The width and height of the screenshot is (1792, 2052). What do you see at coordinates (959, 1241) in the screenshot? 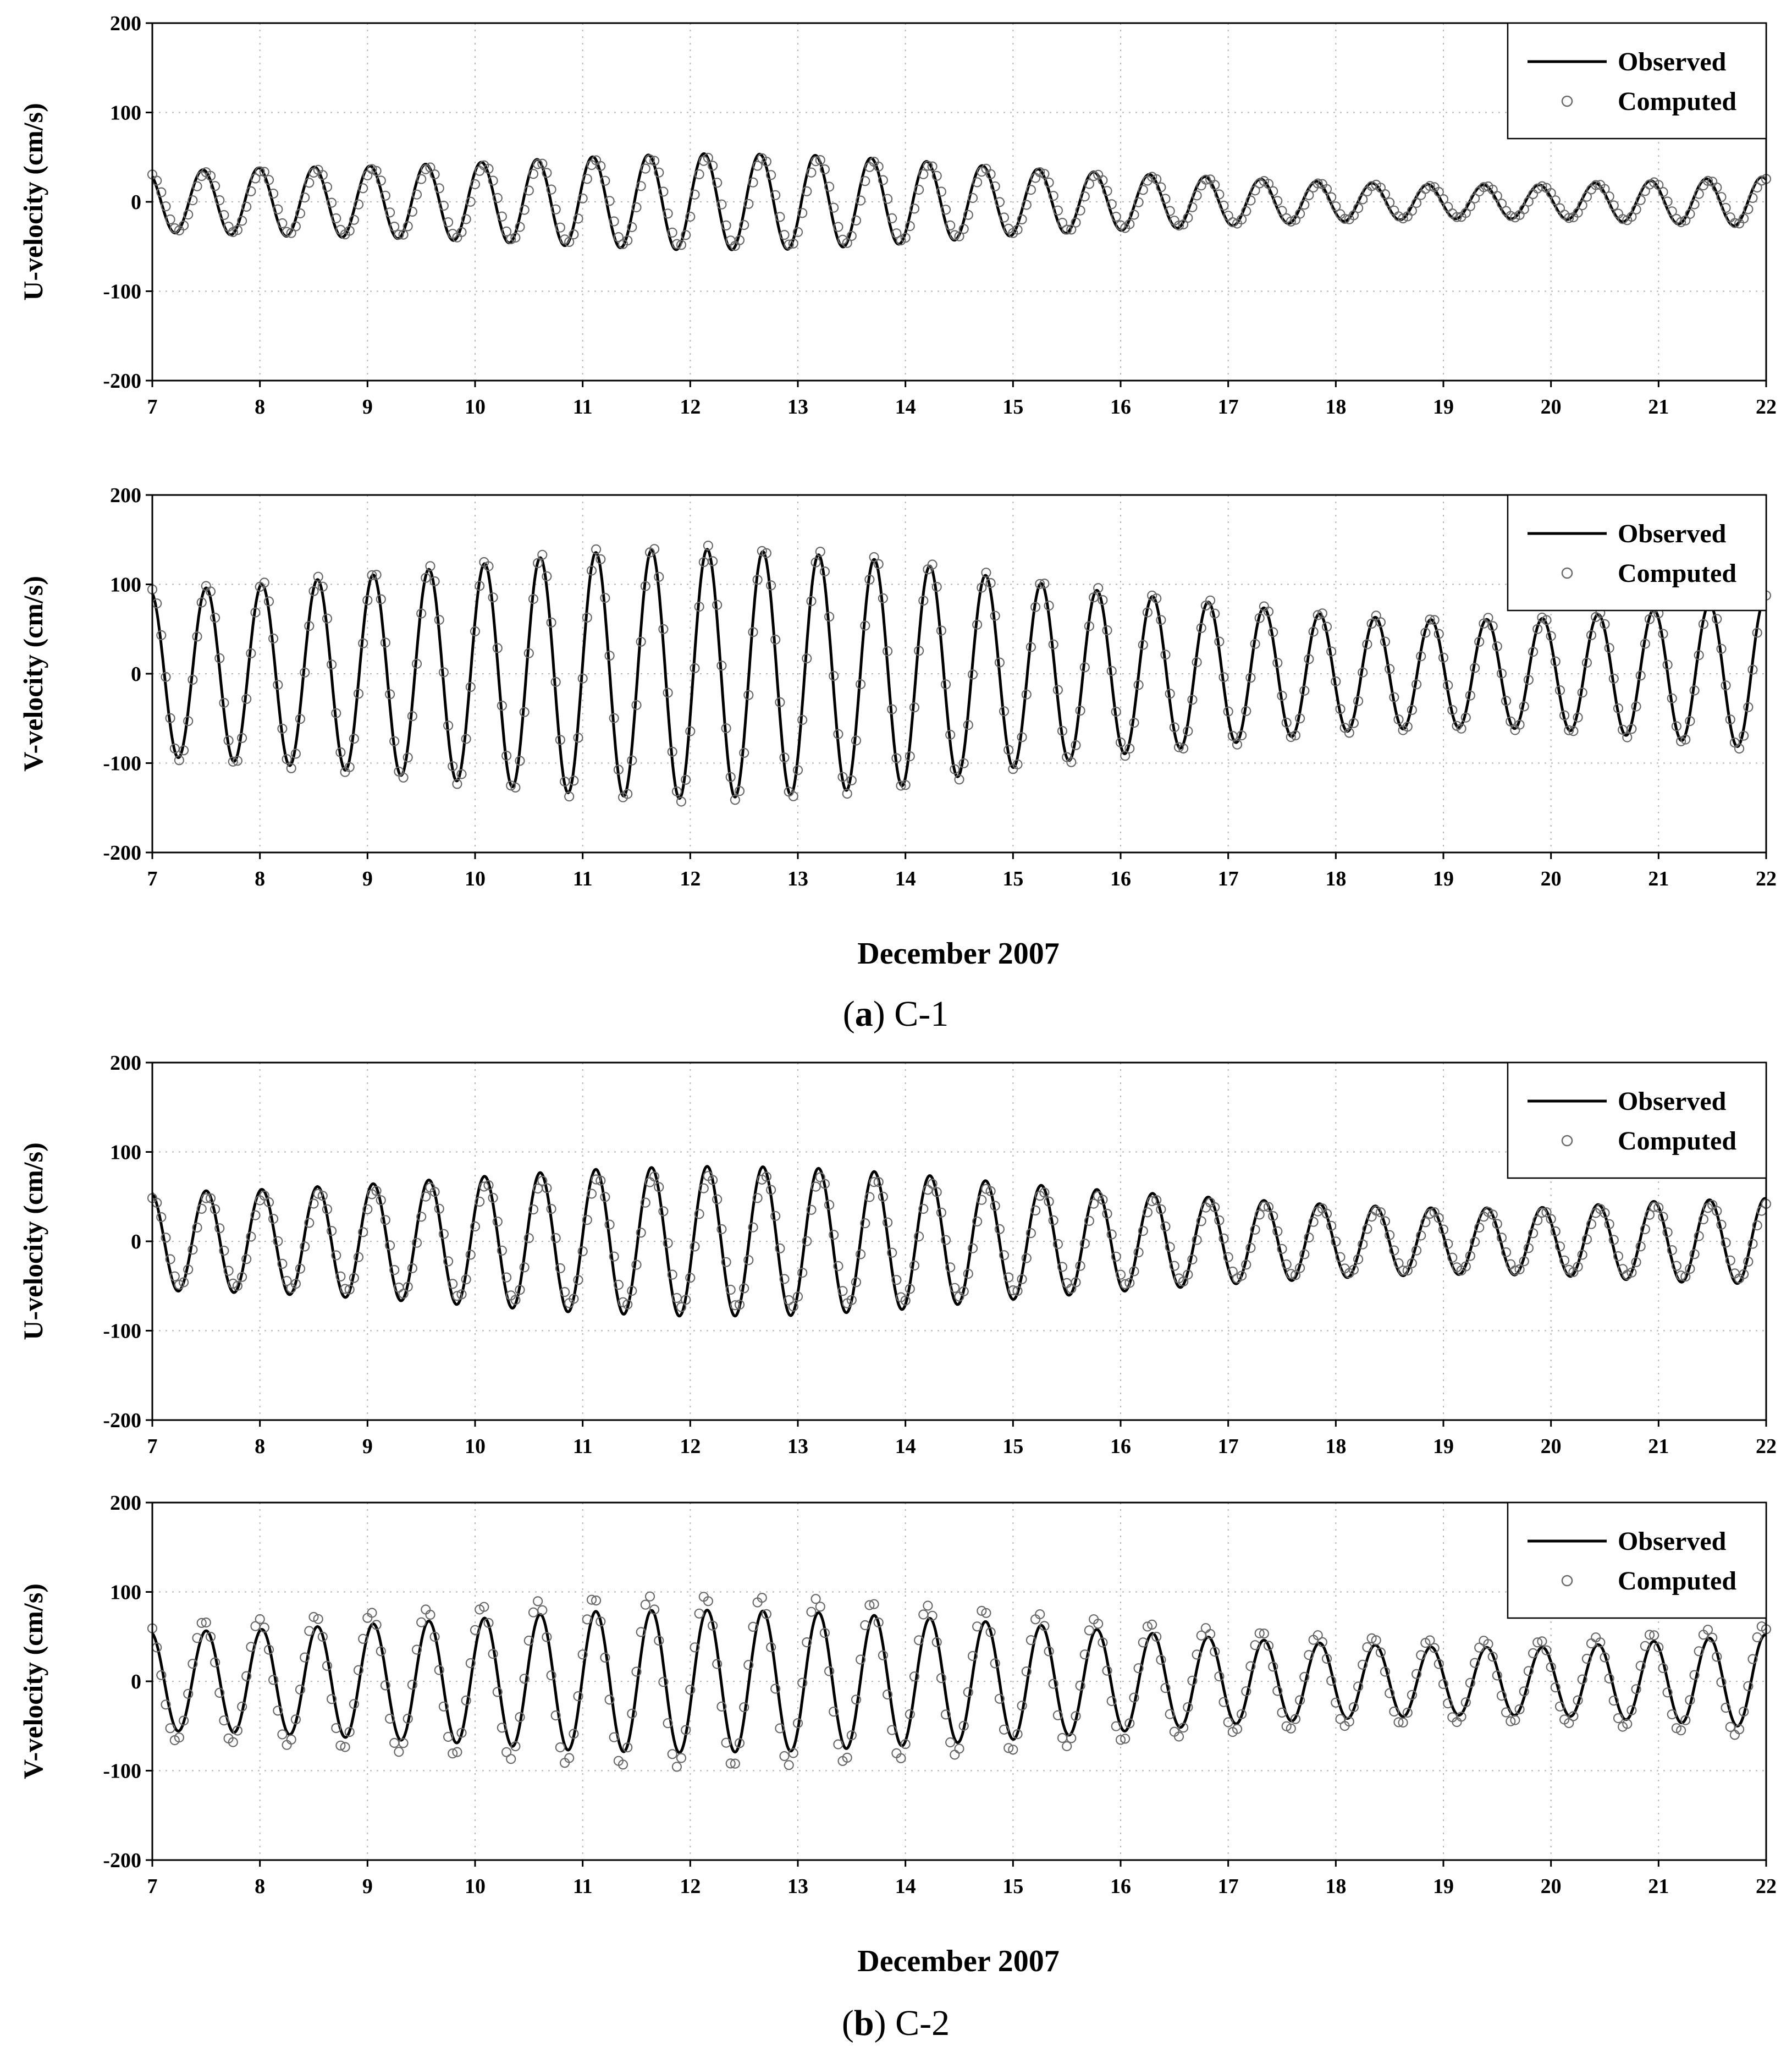
I see `series-computed` at bounding box center [959, 1241].